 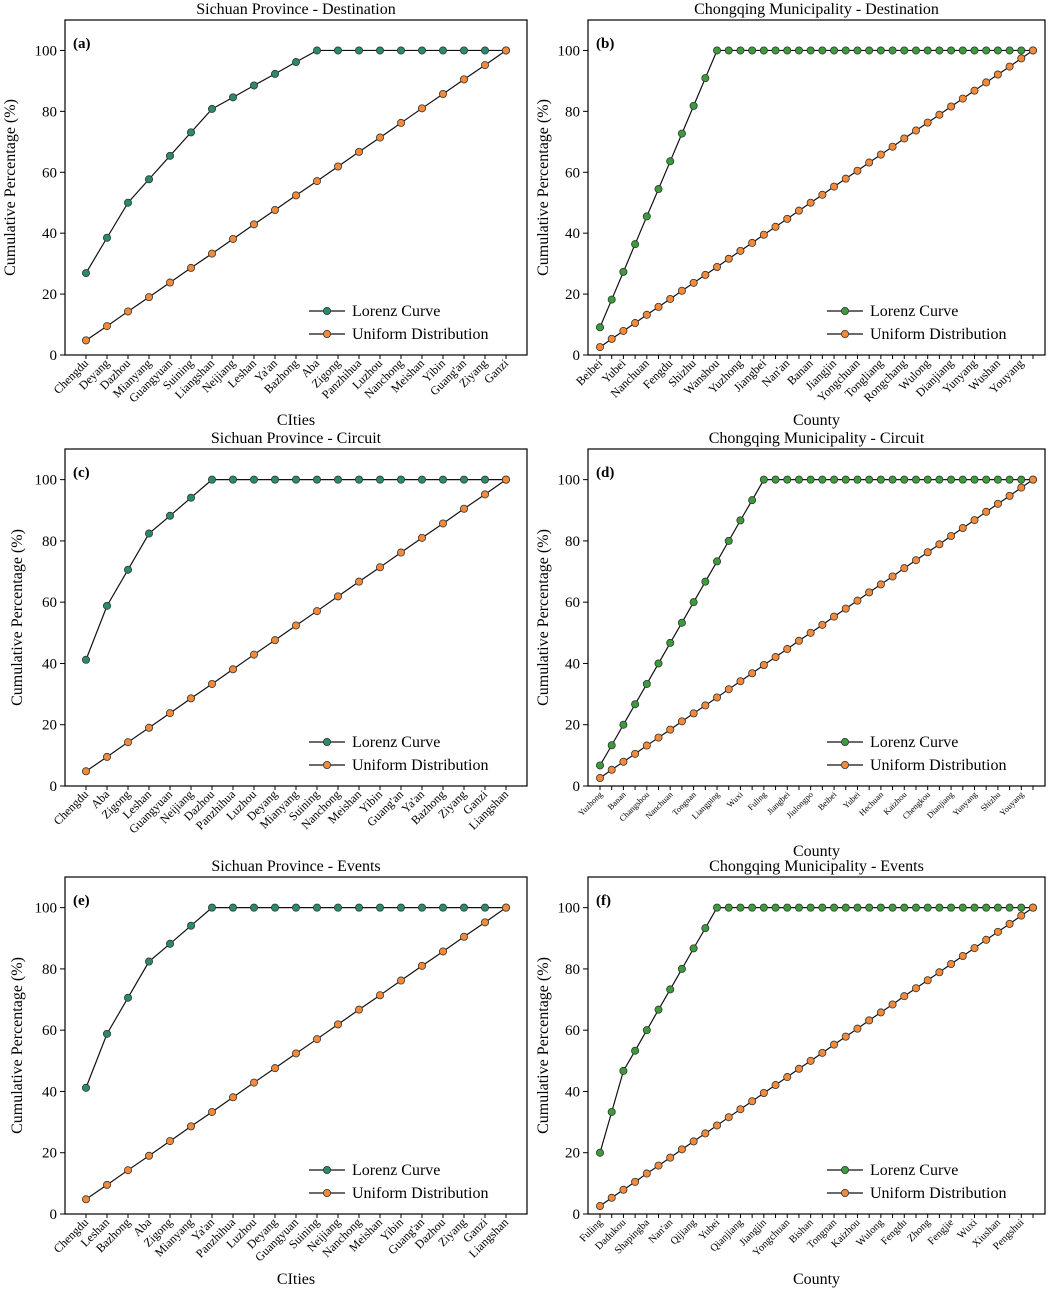 I want to click on x-tick-label: Hechuan, so click(x=871, y=803).